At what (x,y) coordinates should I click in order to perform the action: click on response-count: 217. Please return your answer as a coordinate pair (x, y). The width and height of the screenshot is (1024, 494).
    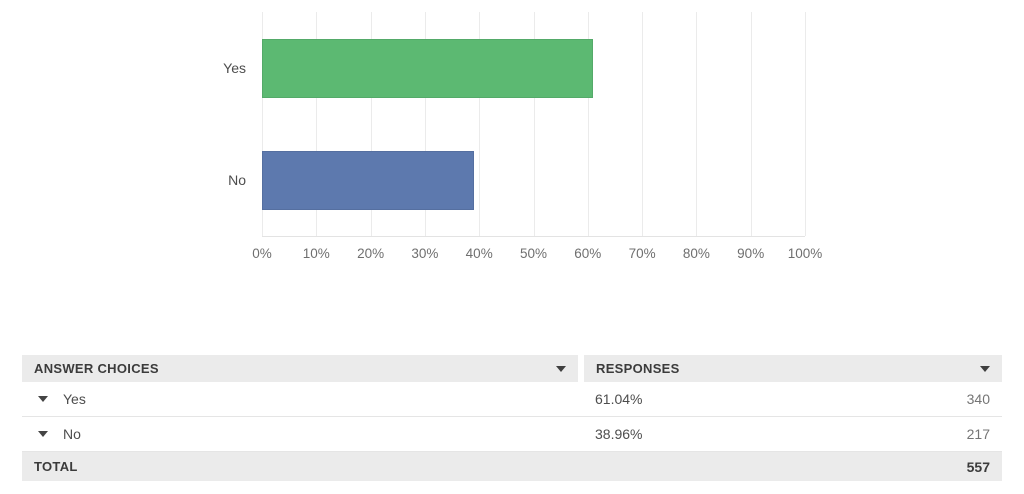
    Looking at the image, I should click on (978, 434).